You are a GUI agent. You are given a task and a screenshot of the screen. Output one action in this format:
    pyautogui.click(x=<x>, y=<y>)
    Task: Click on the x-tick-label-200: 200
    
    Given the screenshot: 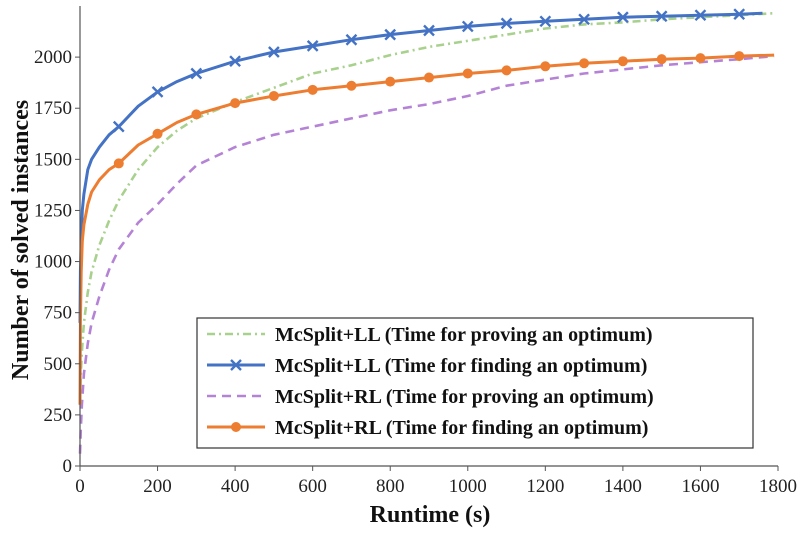 What is the action you would take?
    pyautogui.click(x=157, y=486)
    